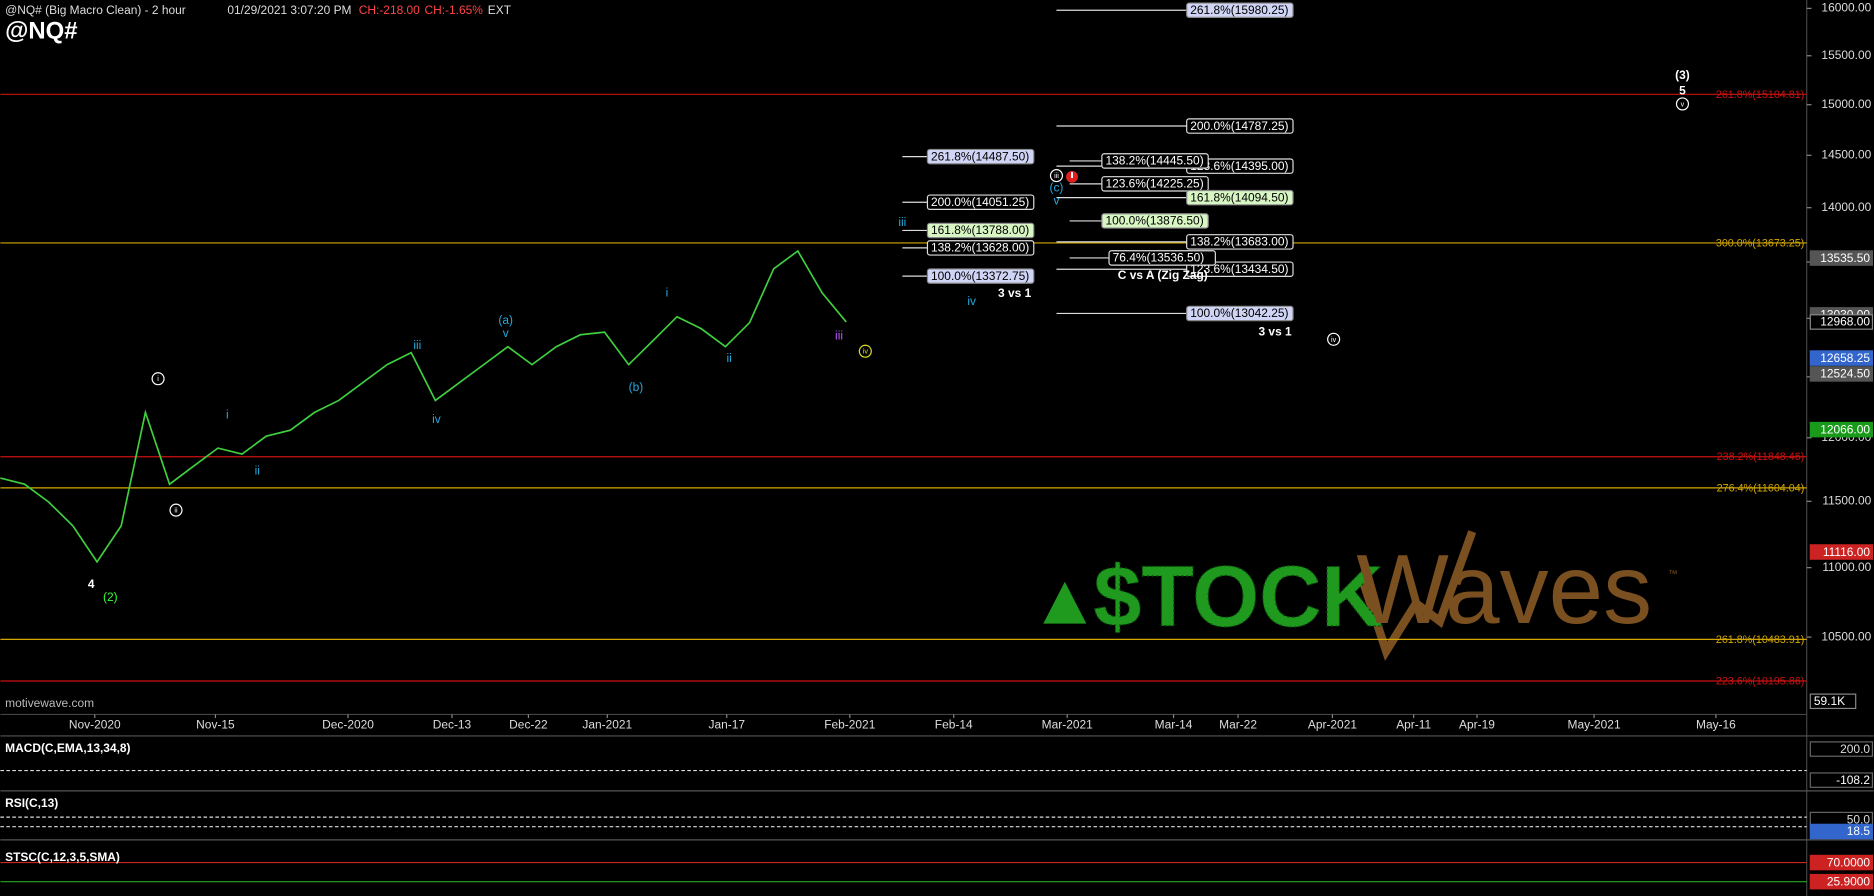 The height and width of the screenshot is (896, 1874). Describe the element at coordinates (1174, 724) in the screenshot. I see `x-tick-label: Mar-14` at that location.